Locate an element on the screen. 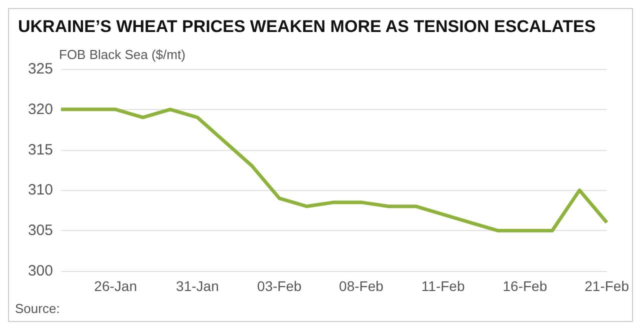  chart-title: UKRAINE’S WHEAT PRICES WEAKEN MORE AS TENSION ESCALATES is located at coordinates (307, 26).